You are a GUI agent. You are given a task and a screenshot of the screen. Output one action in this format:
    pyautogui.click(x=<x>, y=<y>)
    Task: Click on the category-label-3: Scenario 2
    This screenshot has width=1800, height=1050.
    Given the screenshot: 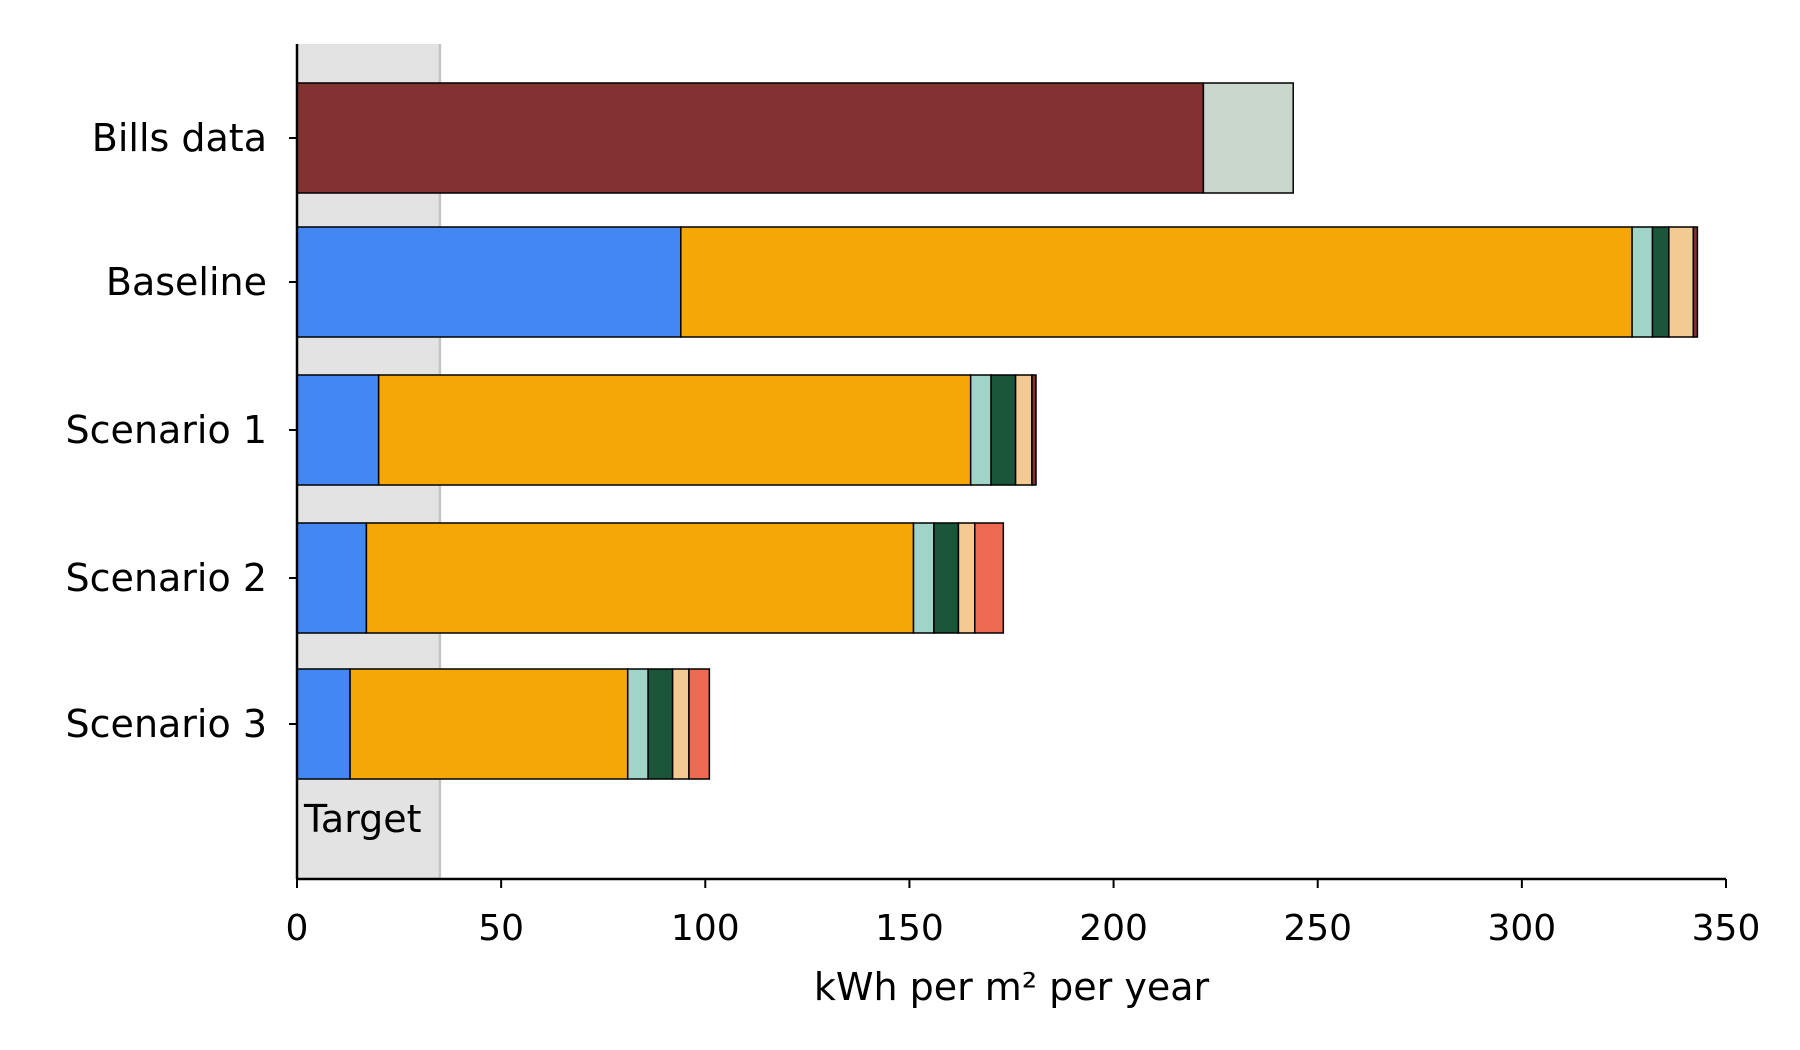 What is the action you would take?
    pyautogui.click(x=166, y=578)
    